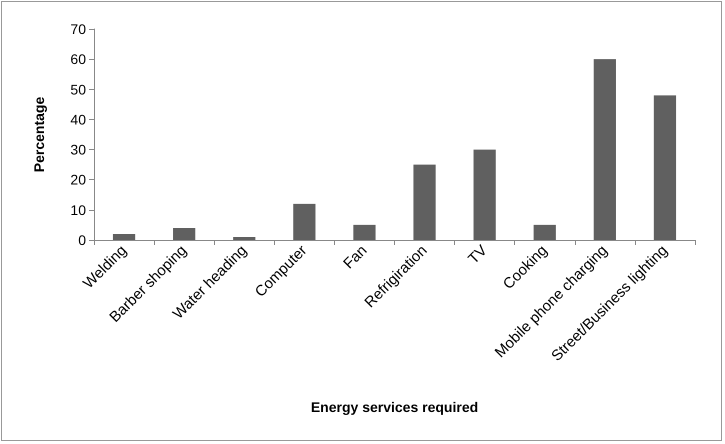 The width and height of the screenshot is (725, 444). Describe the element at coordinates (478, 255) in the screenshot. I see `x-tick-label: TV` at that location.